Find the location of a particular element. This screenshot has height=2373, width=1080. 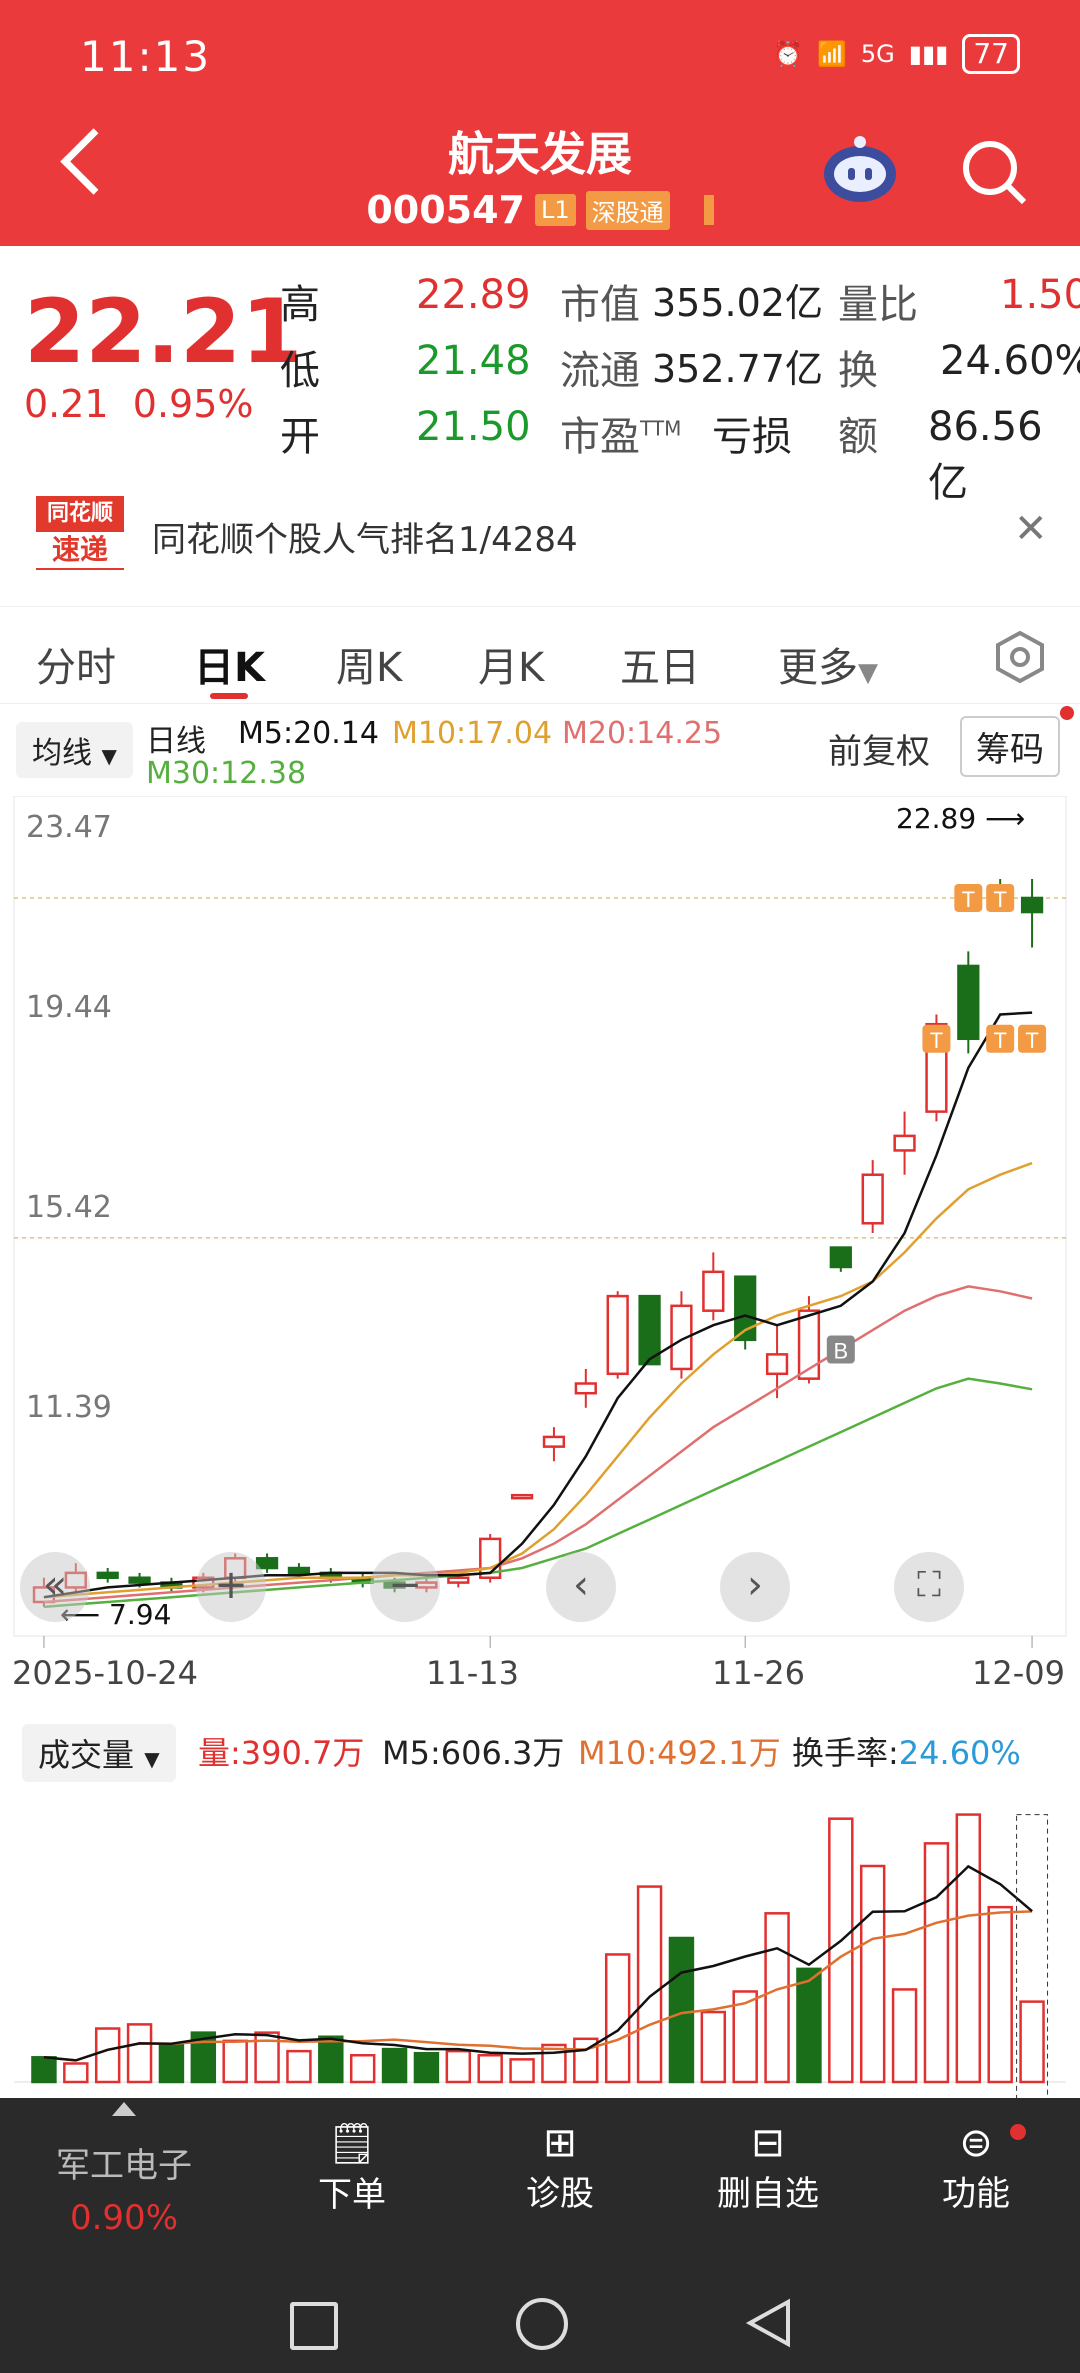

min-price-text: 7.94 is located at coordinates (140, 1614).